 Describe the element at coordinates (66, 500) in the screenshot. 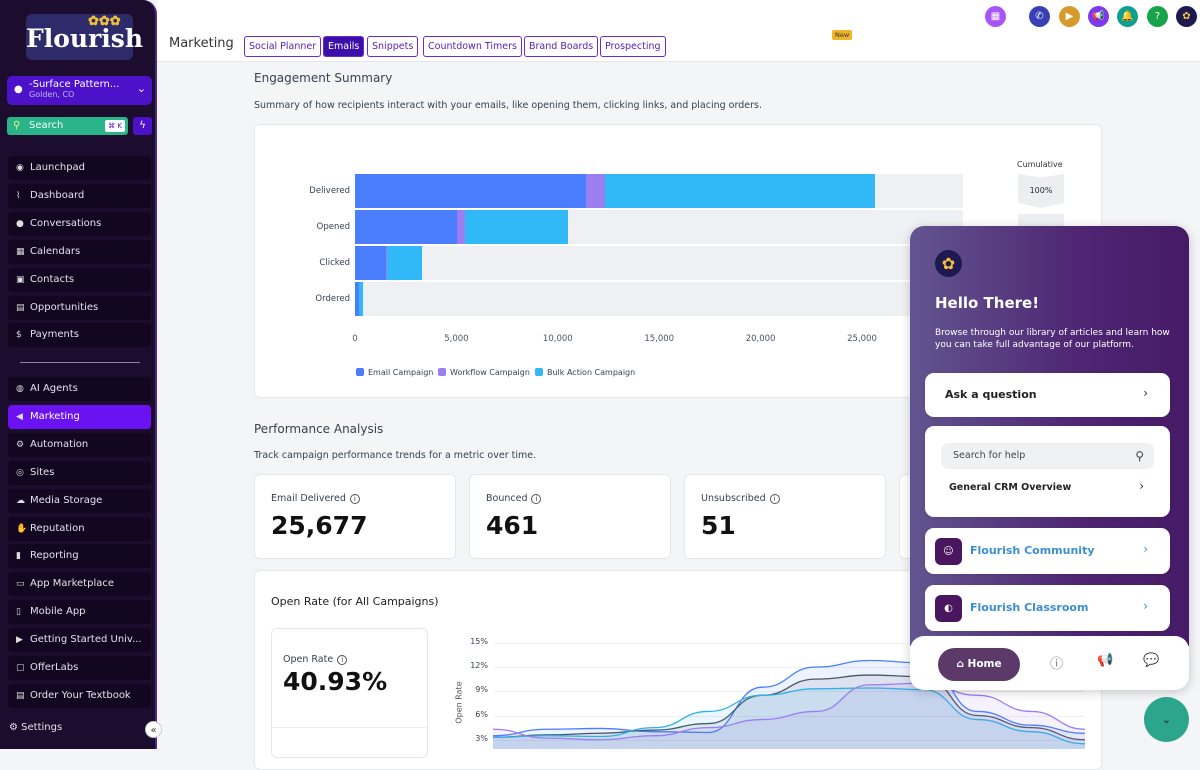

I see `sidebar-item-label: Media Storage` at that location.